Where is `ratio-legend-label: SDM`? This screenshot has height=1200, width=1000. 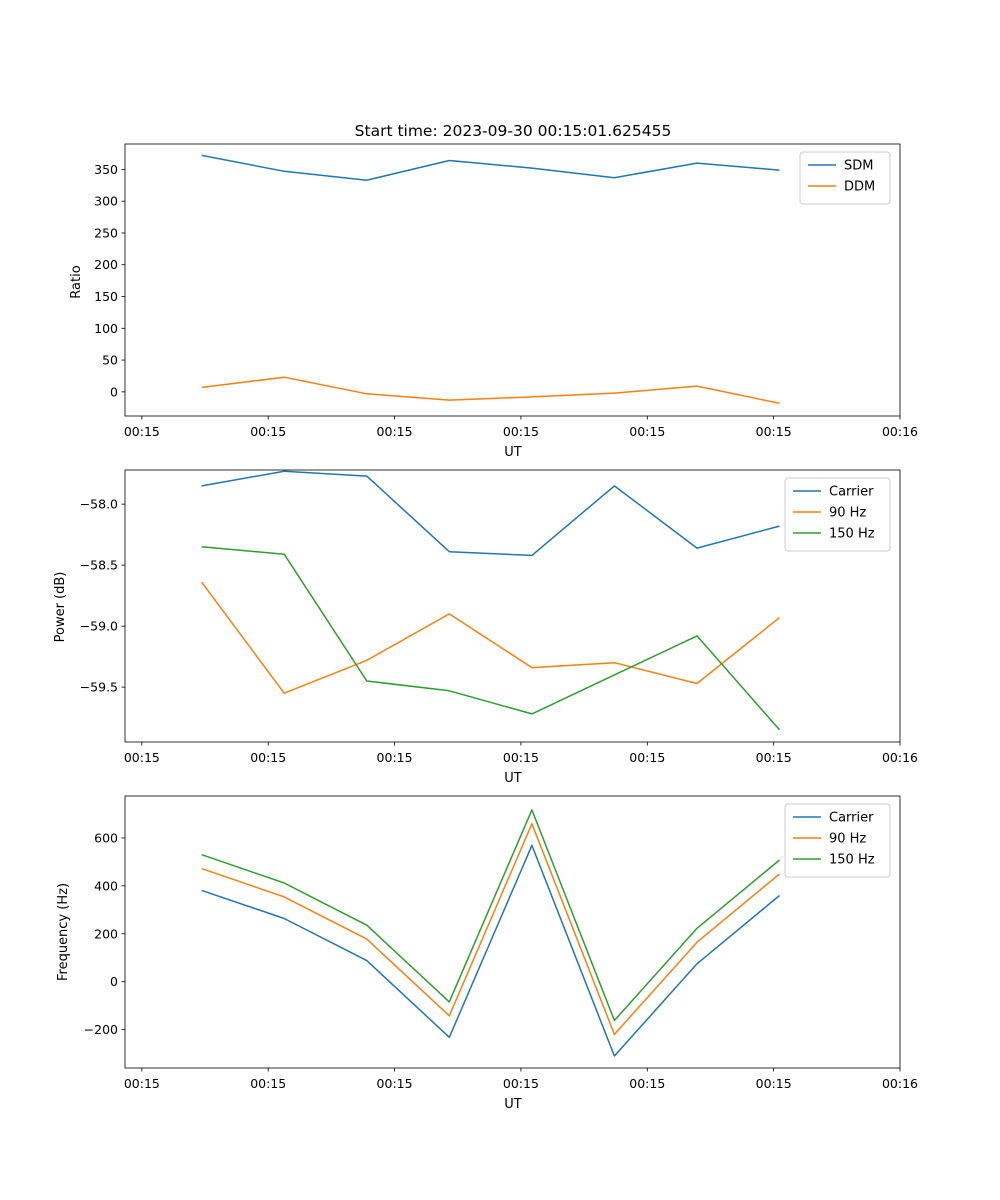
ratio-legend-label: SDM is located at coordinates (858, 166).